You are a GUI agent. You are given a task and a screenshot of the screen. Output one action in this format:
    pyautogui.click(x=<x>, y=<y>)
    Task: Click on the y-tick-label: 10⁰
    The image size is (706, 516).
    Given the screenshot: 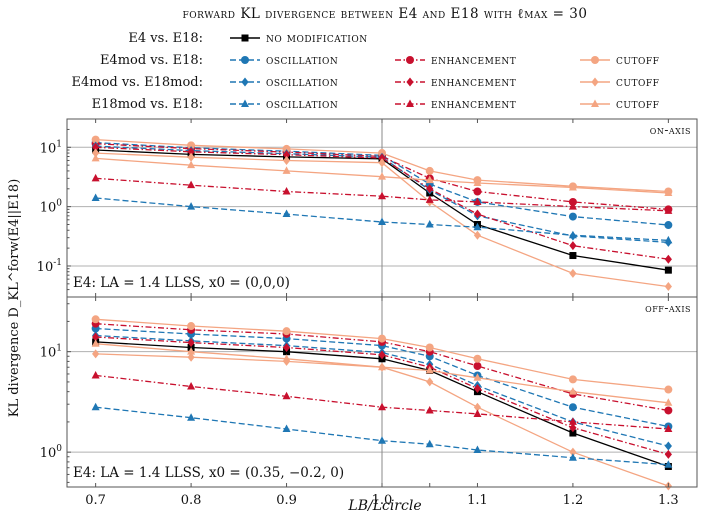 What is the action you would take?
    pyautogui.click(x=51, y=452)
    